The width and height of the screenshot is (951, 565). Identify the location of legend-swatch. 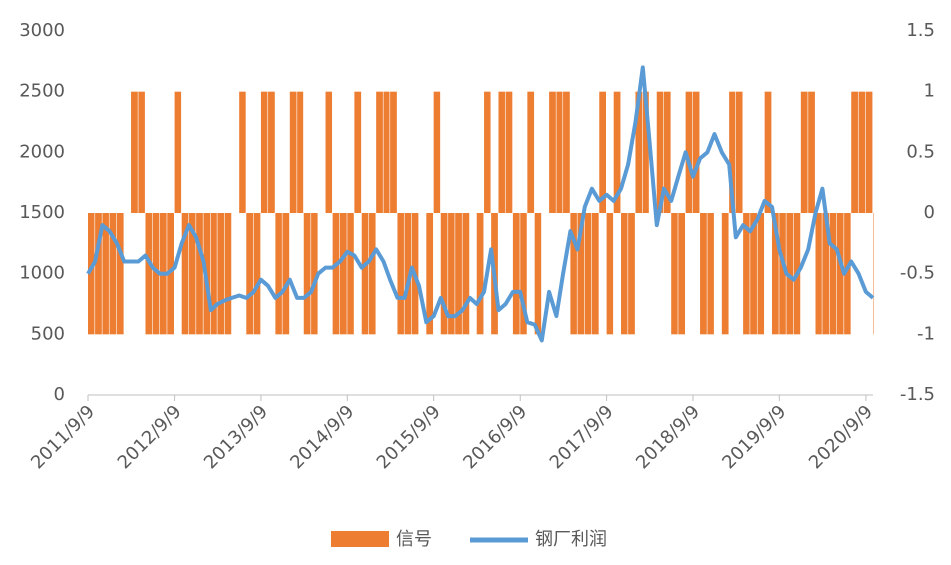
(360, 539).